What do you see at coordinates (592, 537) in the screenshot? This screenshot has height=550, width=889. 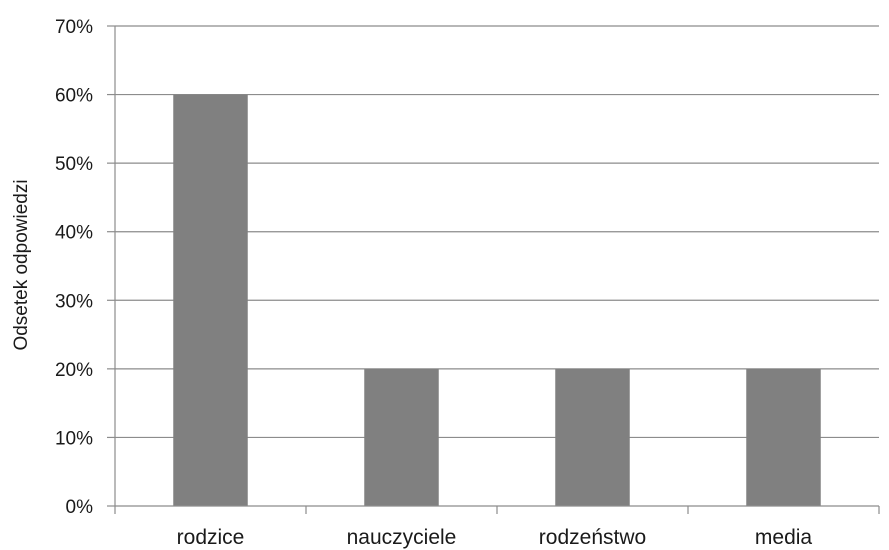 I see `x-tick-label: rodzeństwo` at bounding box center [592, 537].